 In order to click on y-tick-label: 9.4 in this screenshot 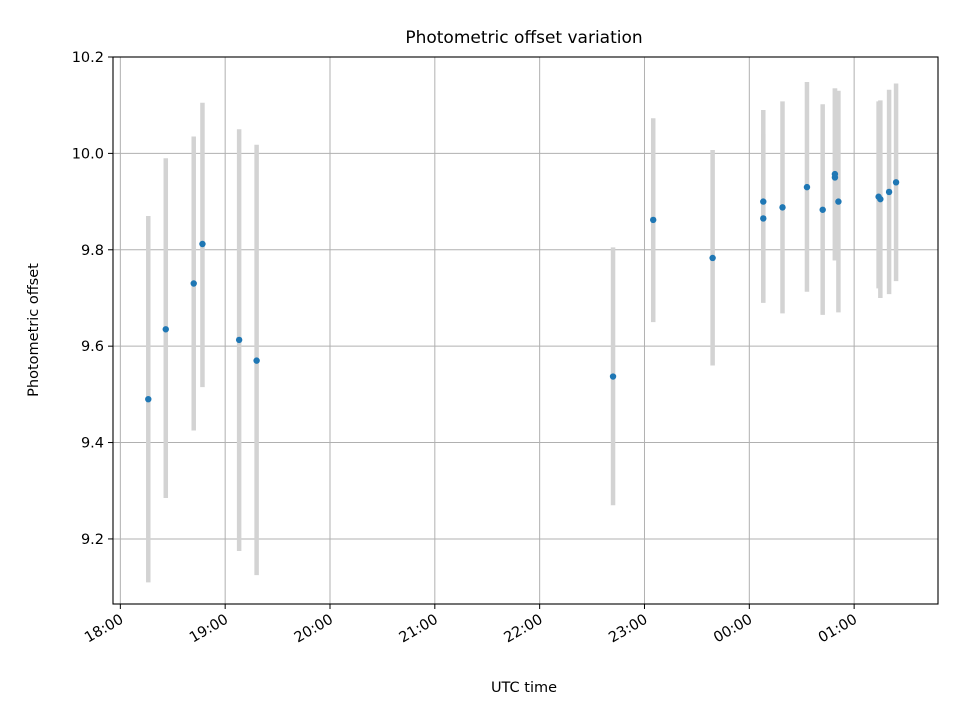, I will do `click(92, 444)`.